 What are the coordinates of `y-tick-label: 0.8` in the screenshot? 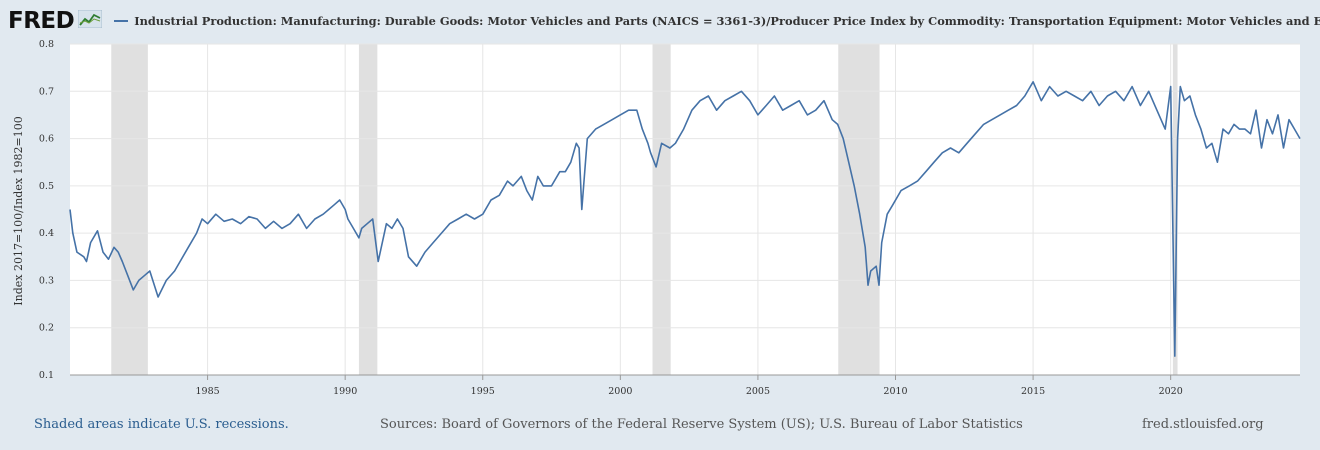 It's located at (46, 44).